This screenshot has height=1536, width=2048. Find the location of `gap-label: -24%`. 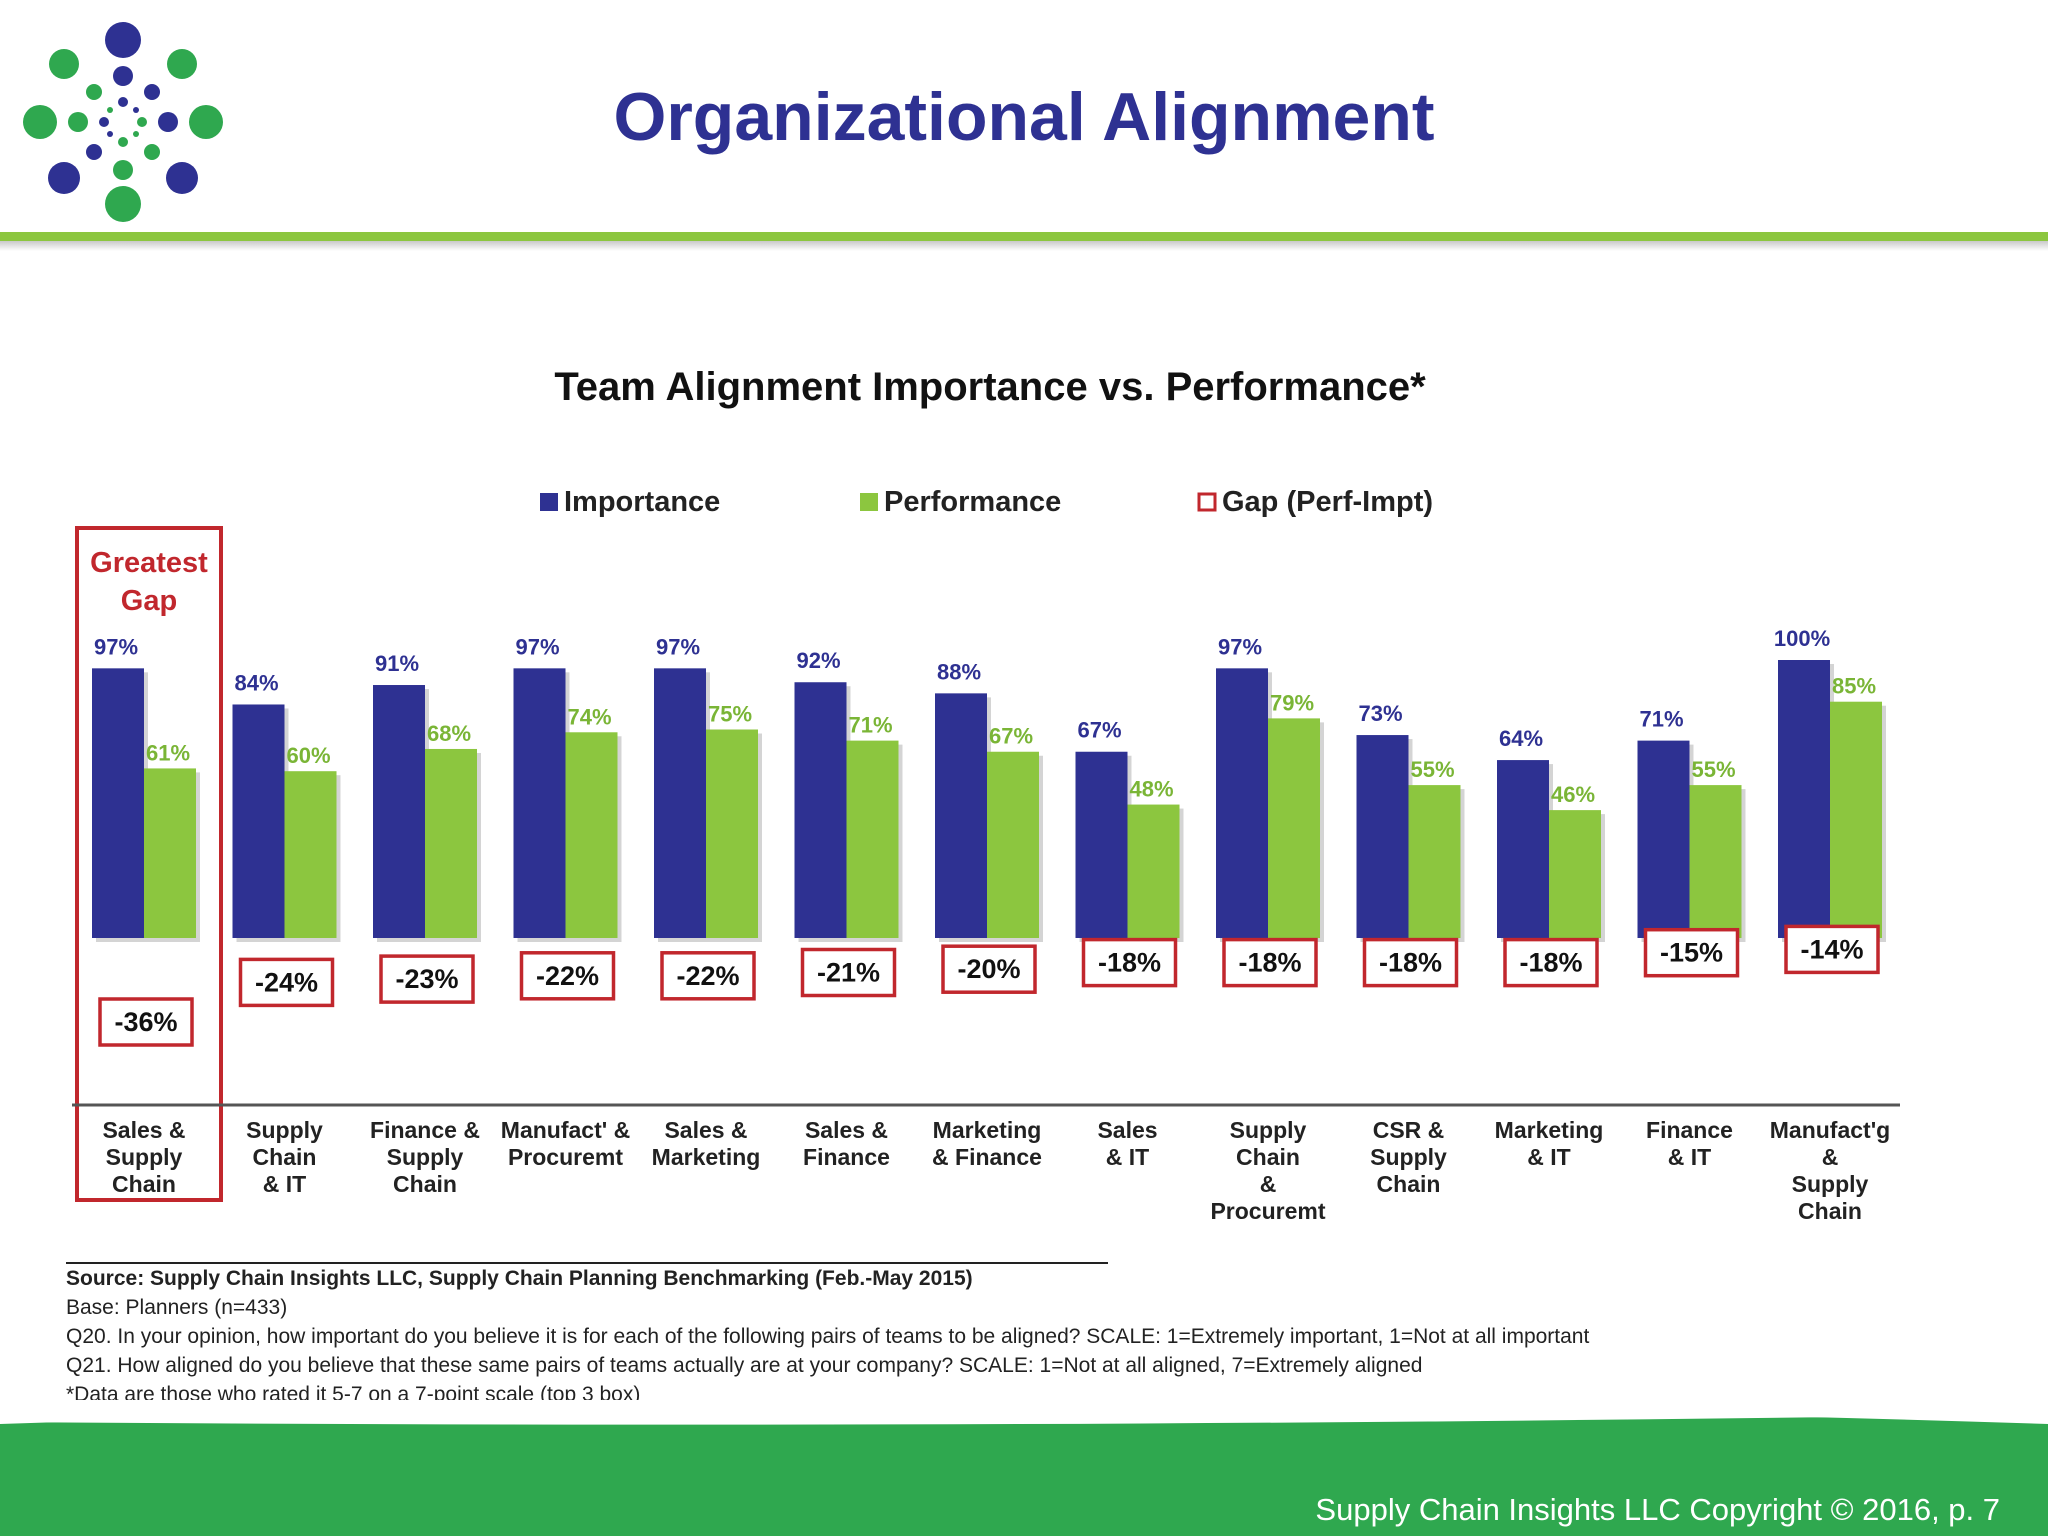

gap-label: -24% is located at coordinates (286, 982).